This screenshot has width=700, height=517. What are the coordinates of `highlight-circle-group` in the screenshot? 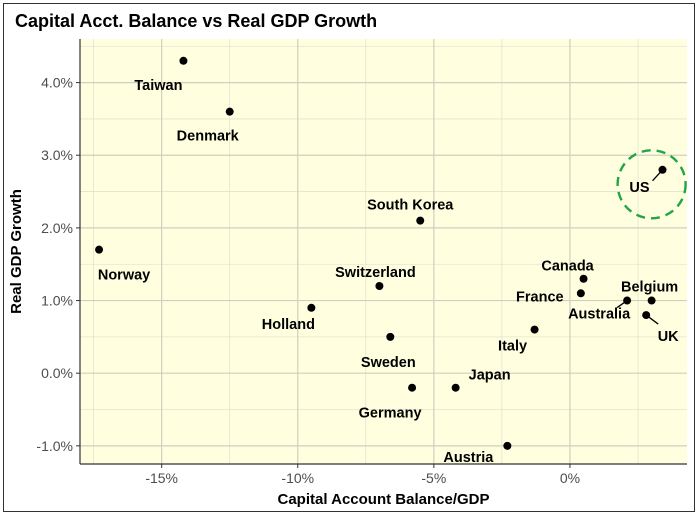 It's located at (651, 184).